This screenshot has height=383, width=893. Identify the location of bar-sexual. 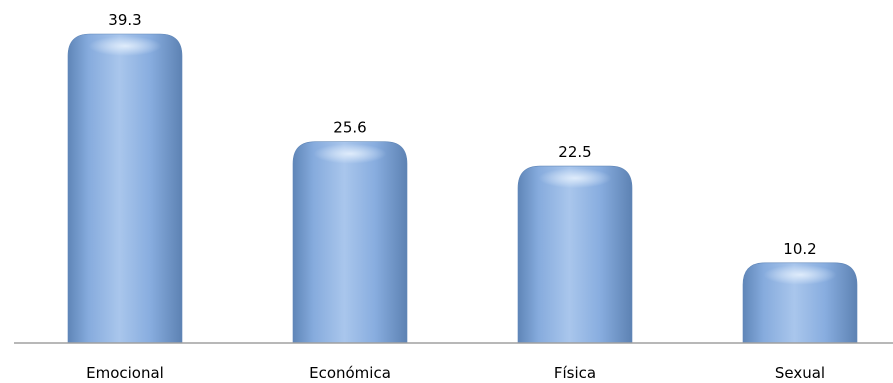
(800, 303).